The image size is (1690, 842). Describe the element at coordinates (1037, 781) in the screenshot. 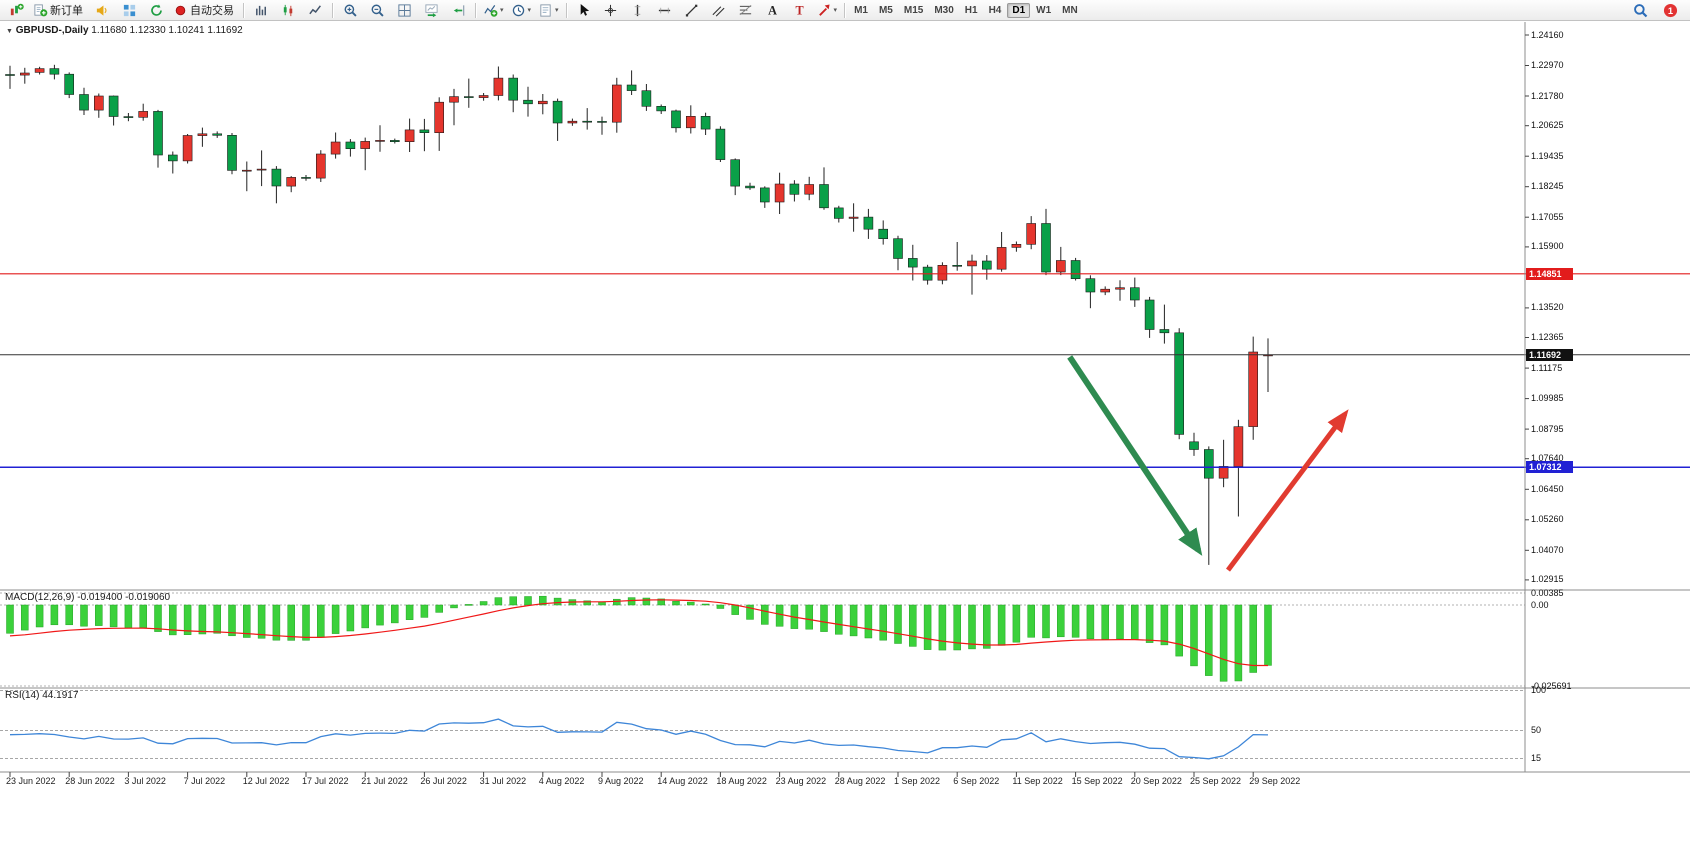

I see `time-axis-label: 11 Sep 2022` at that location.